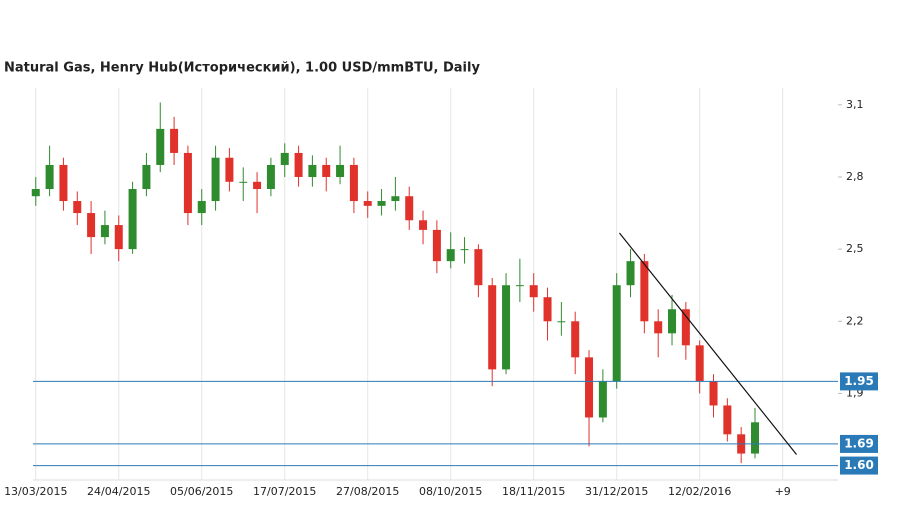 This screenshot has width=909, height=513. Describe the element at coordinates (118, 491) in the screenshot. I see `x-tick-label: 24/04/2015` at that location.